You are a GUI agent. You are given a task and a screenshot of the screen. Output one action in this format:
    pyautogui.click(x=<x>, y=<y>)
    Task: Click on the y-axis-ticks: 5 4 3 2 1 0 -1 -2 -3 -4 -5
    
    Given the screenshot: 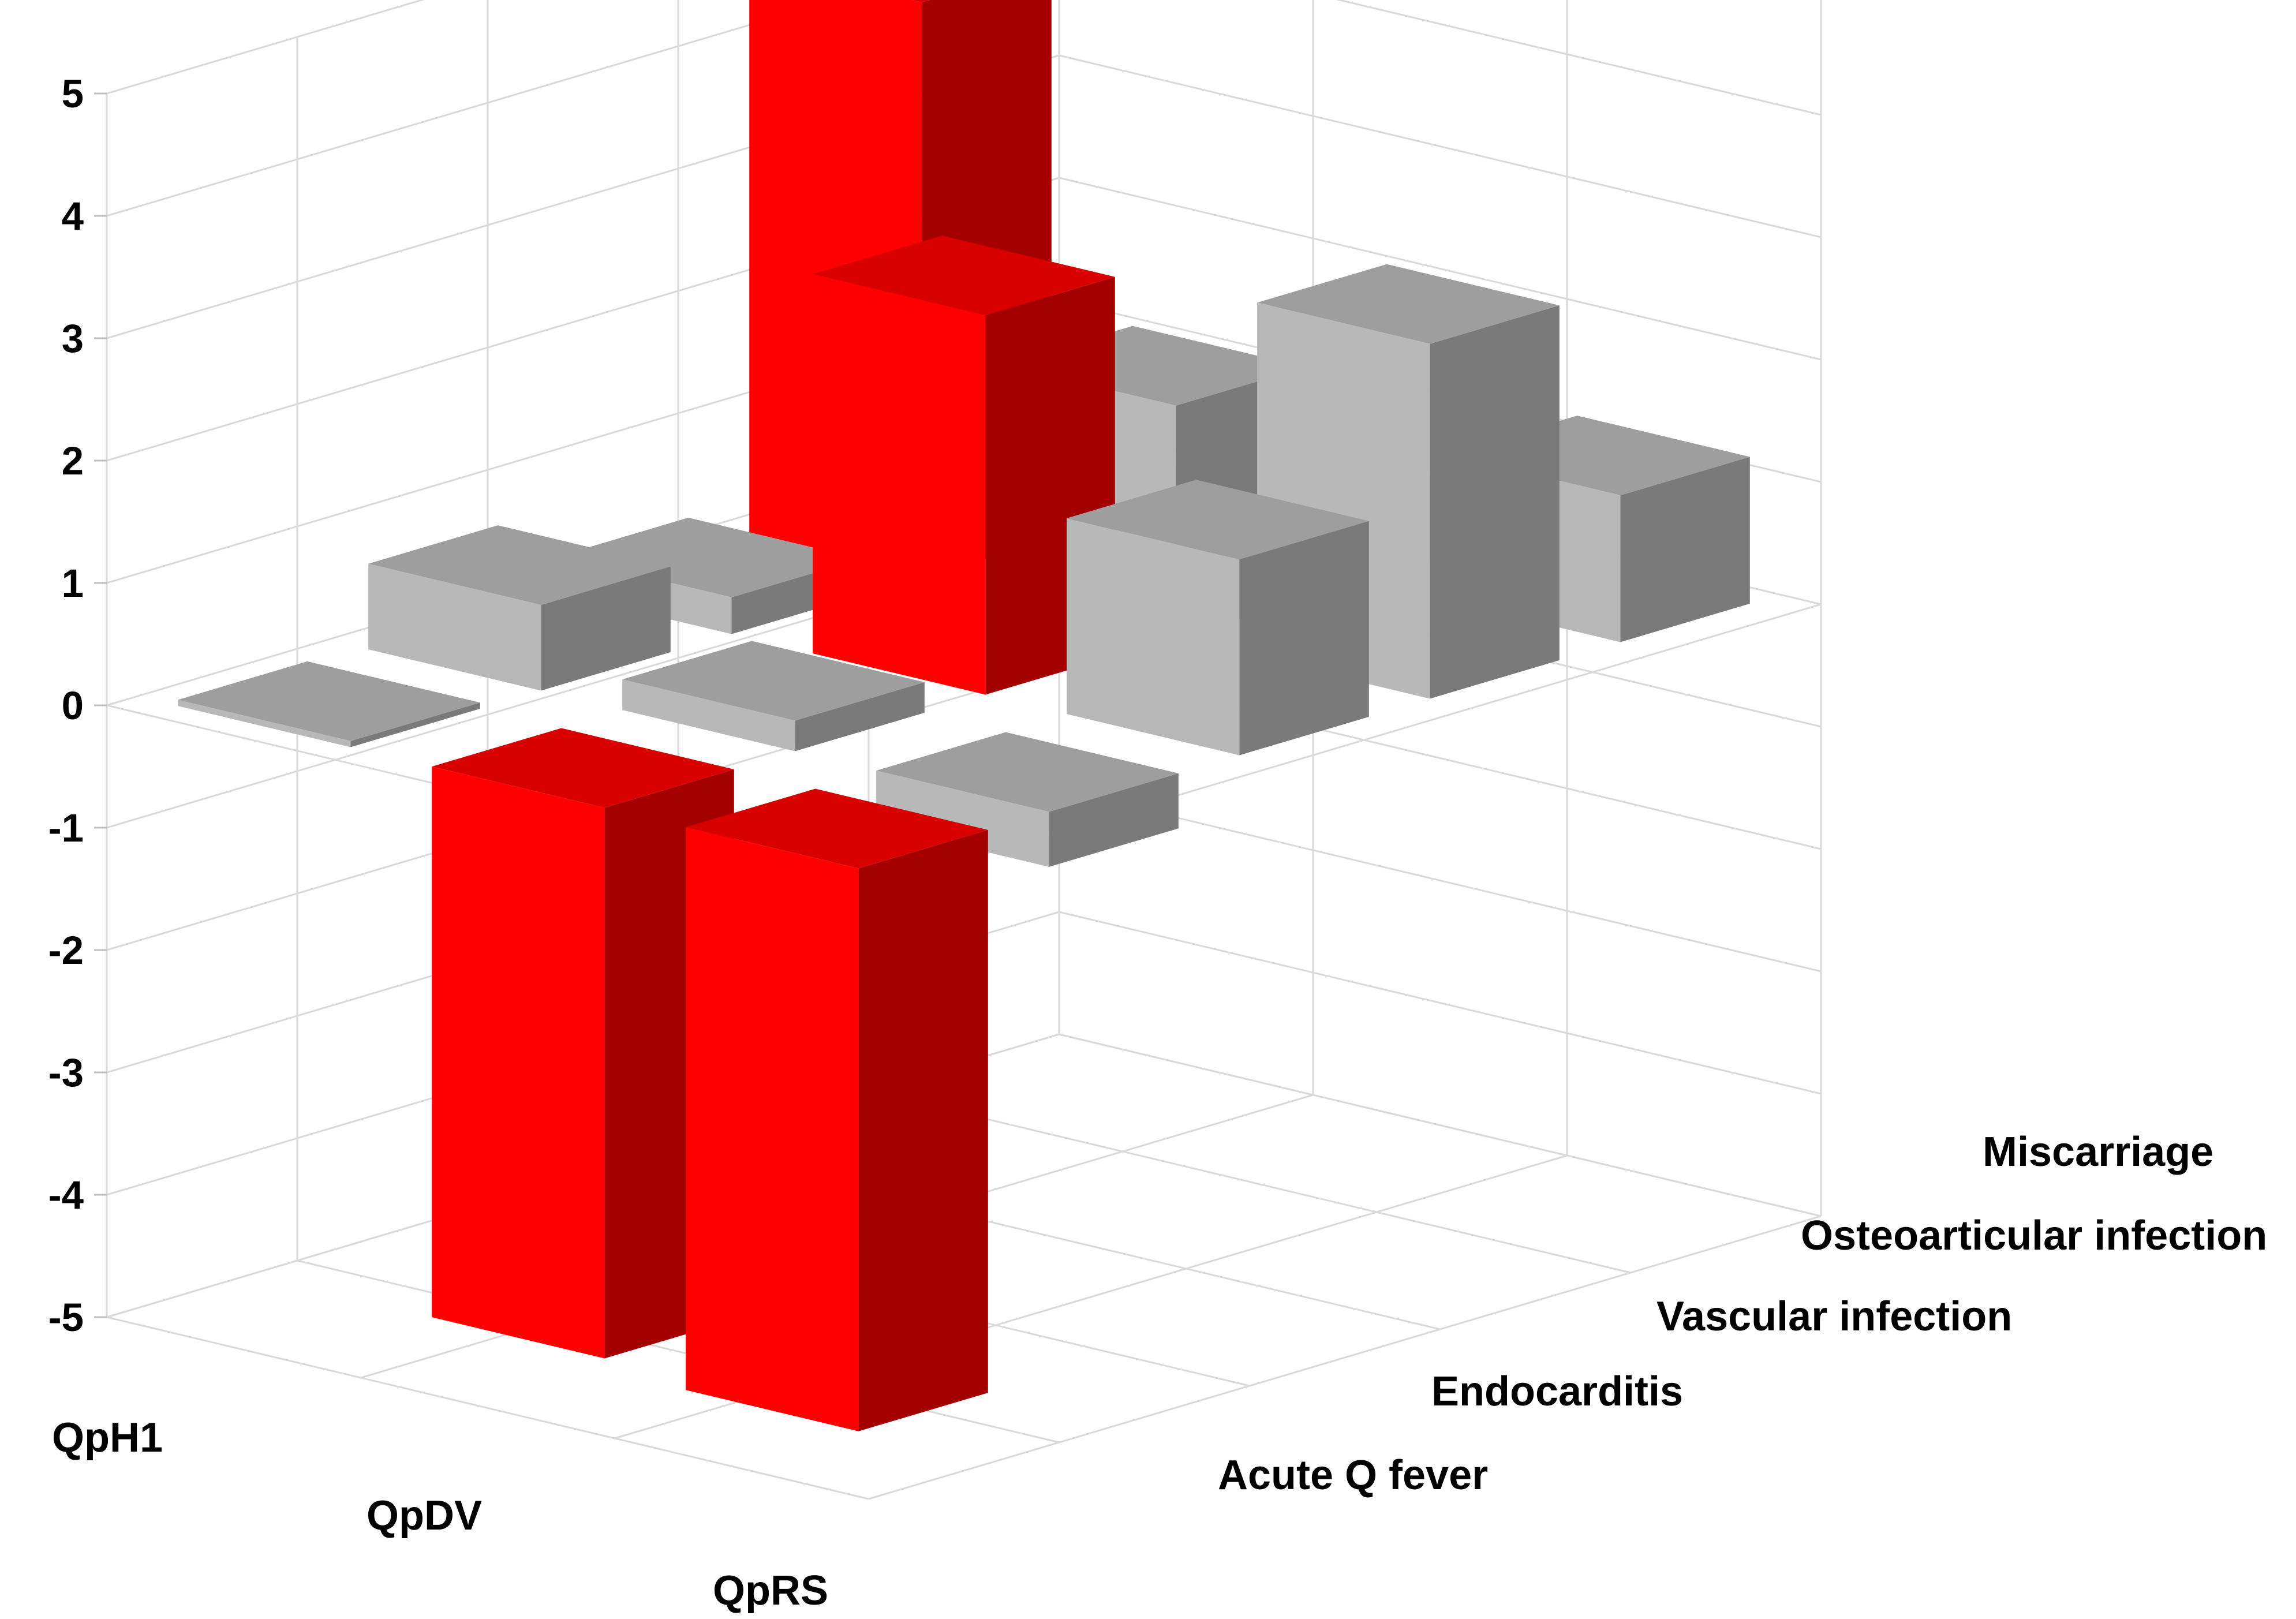 What is the action you would take?
    pyautogui.click(x=77, y=706)
    